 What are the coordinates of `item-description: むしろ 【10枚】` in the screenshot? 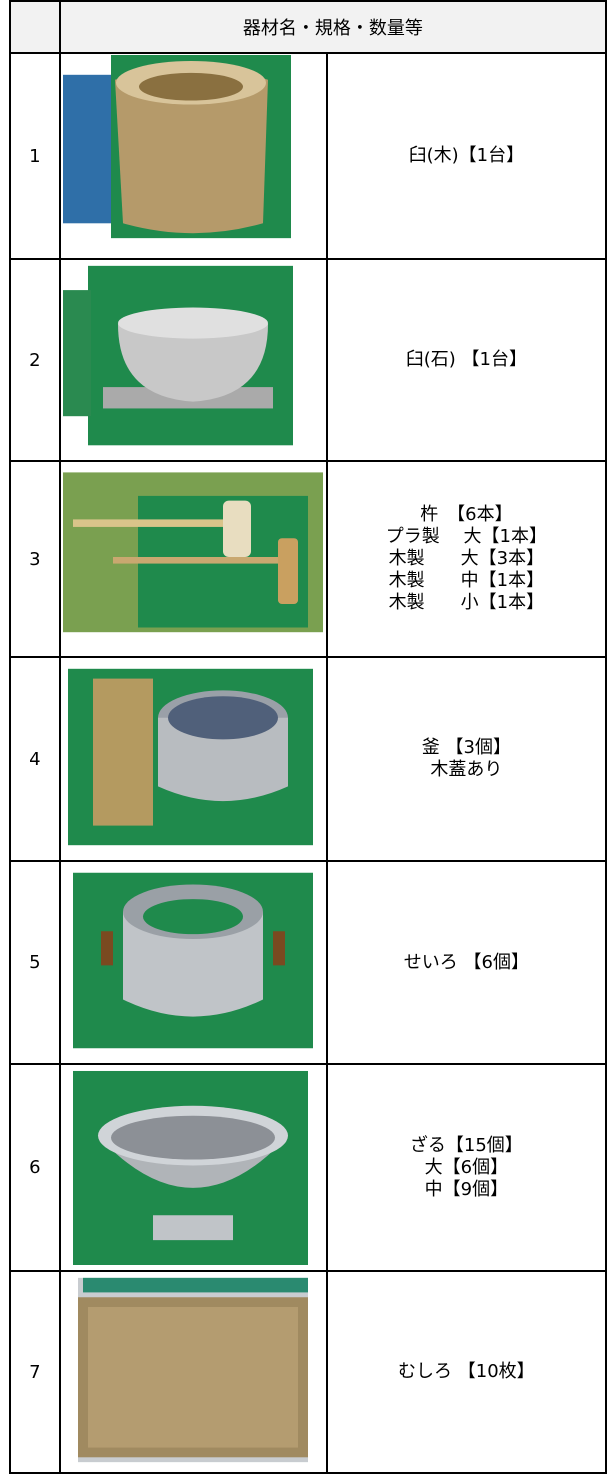 It's located at (466, 1372).